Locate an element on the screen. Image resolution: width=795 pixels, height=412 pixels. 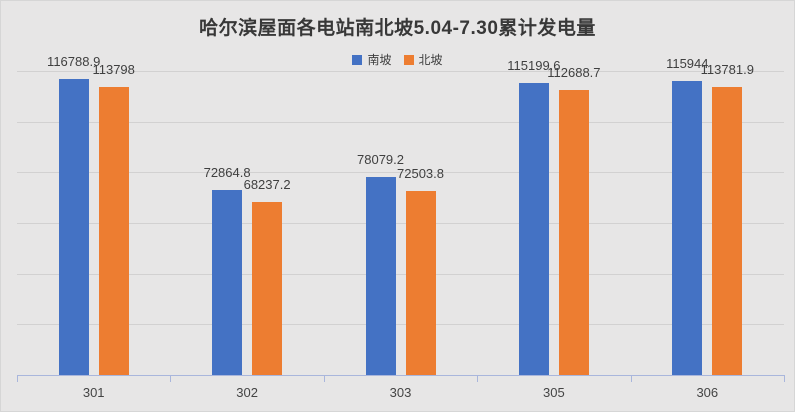
x-axis-category-label: 303 is located at coordinates (400, 392).